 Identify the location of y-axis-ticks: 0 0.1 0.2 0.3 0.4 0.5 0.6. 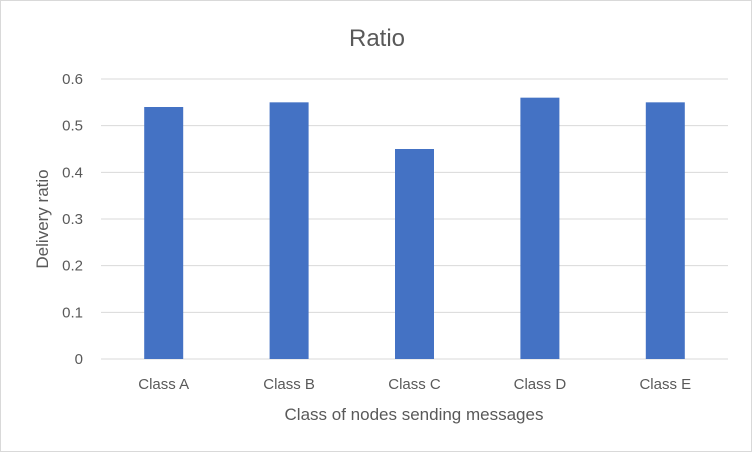
(72, 219).